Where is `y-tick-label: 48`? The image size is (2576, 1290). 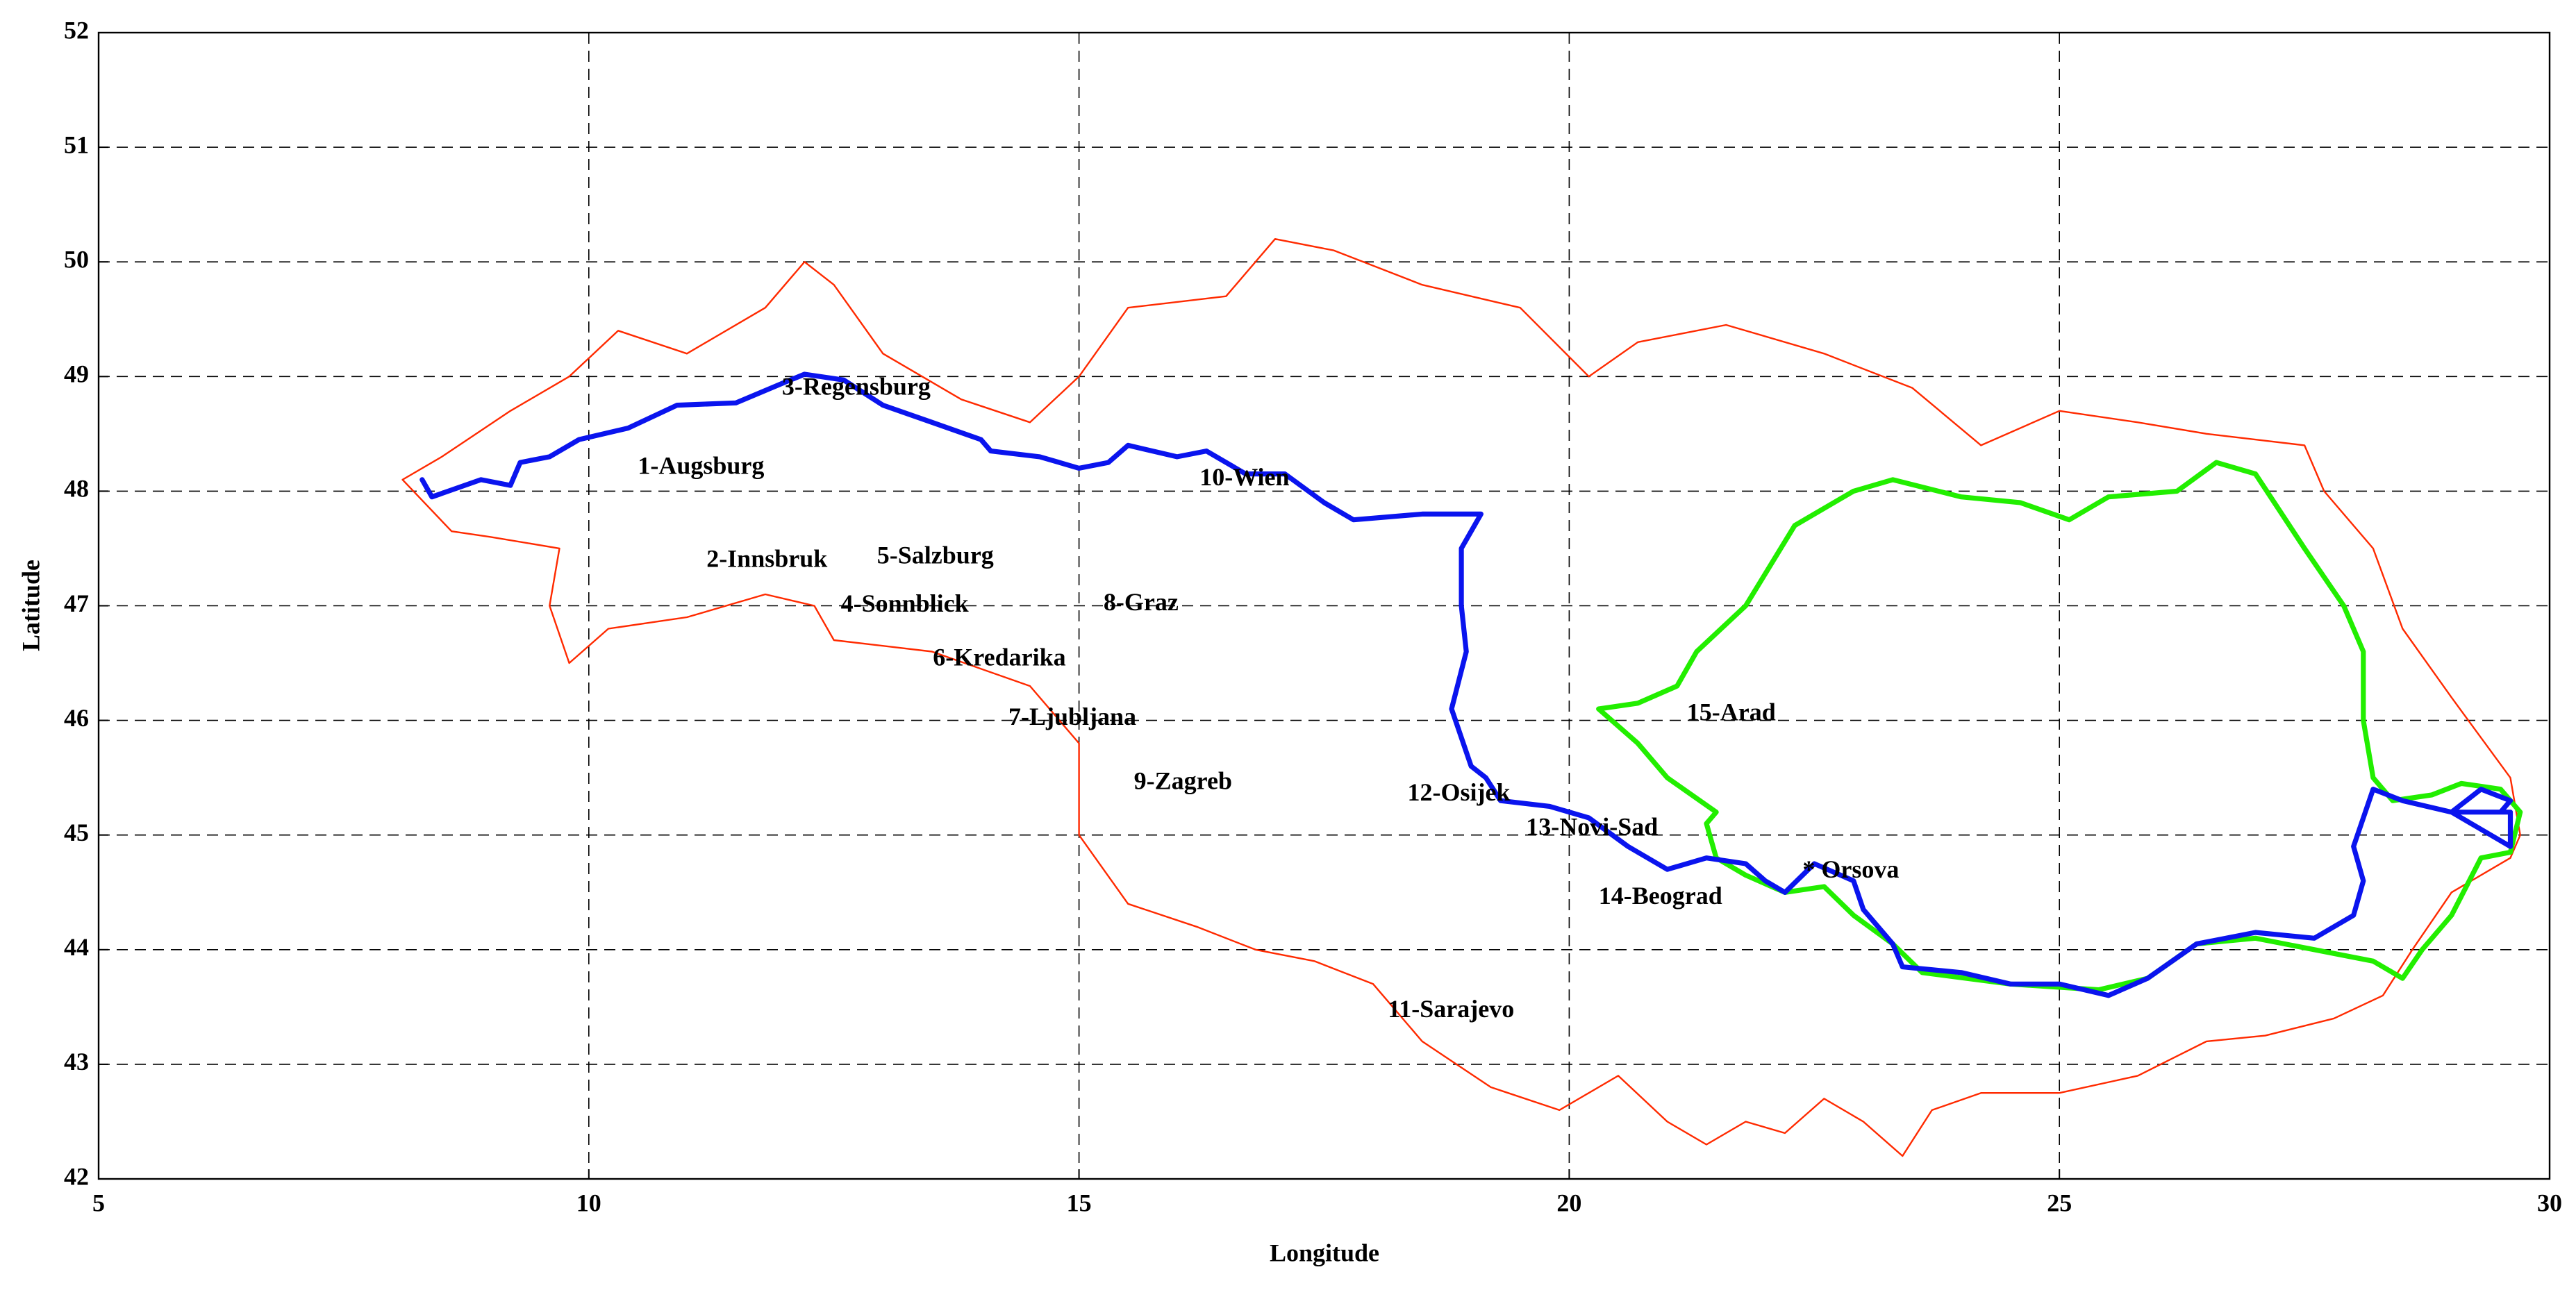
y-tick-label: 48 is located at coordinates (76, 489).